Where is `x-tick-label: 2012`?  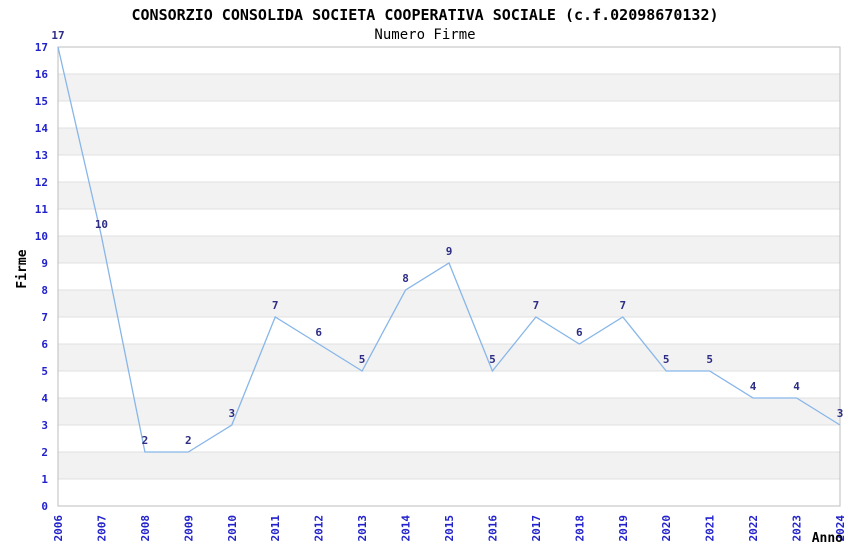
x-tick-label: 2012 is located at coordinates (319, 528).